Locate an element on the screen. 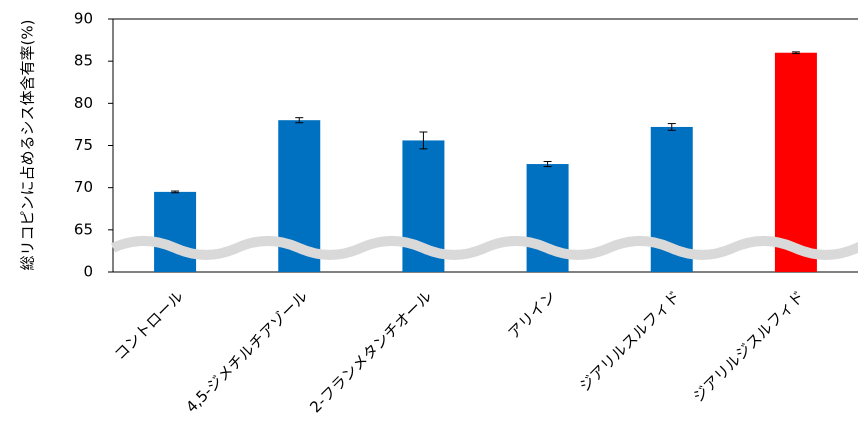 This screenshot has height=441, width=858. y-tick-label: 65 is located at coordinates (83, 229).